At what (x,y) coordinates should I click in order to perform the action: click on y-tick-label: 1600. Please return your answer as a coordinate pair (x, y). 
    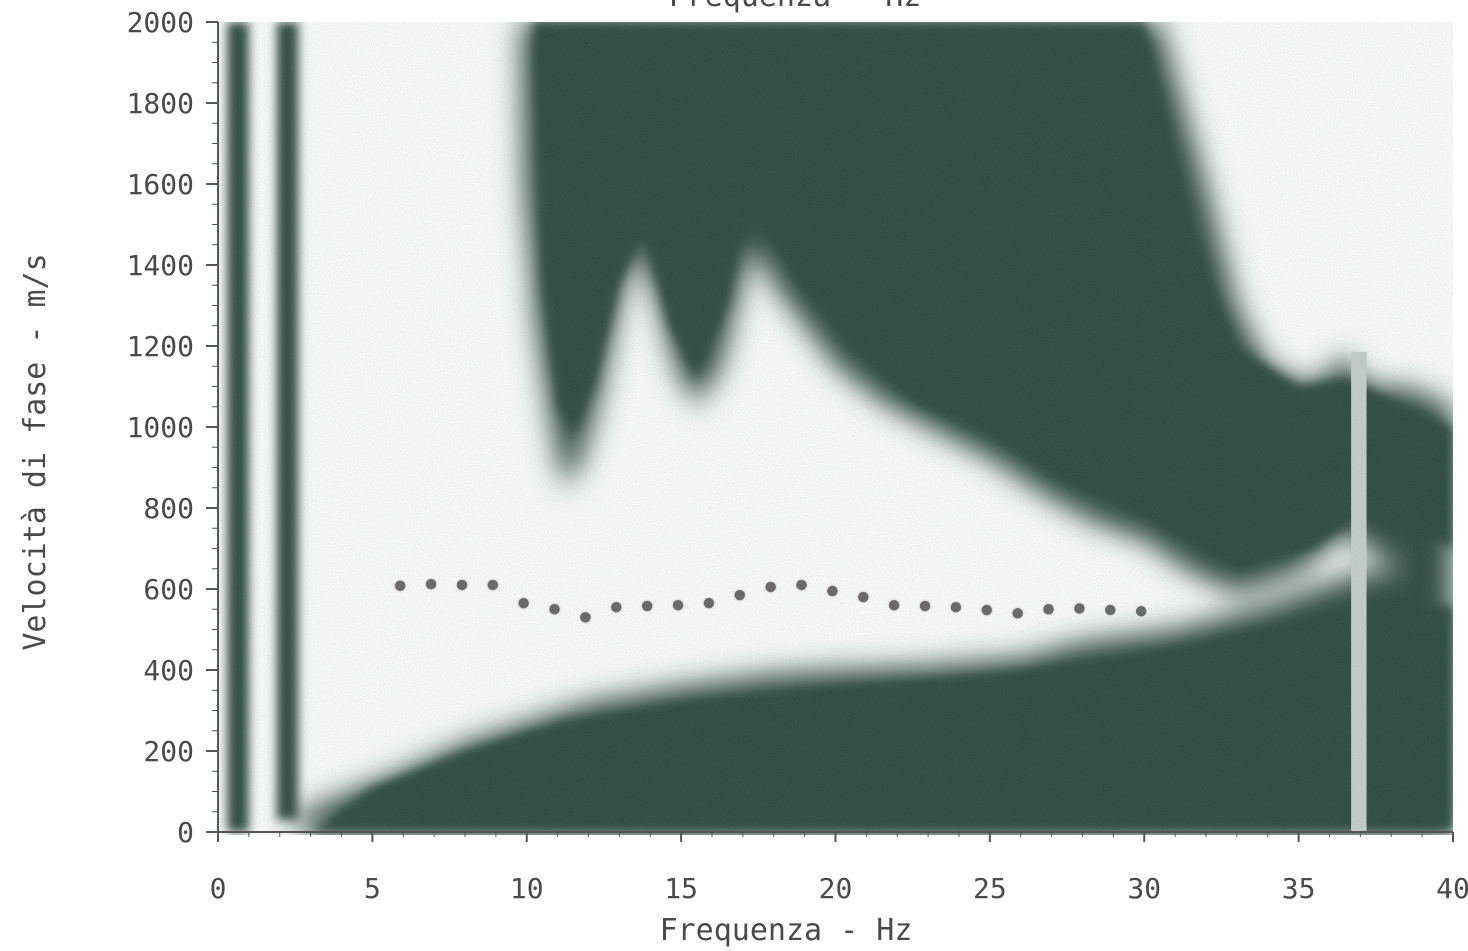
    Looking at the image, I should click on (160, 184).